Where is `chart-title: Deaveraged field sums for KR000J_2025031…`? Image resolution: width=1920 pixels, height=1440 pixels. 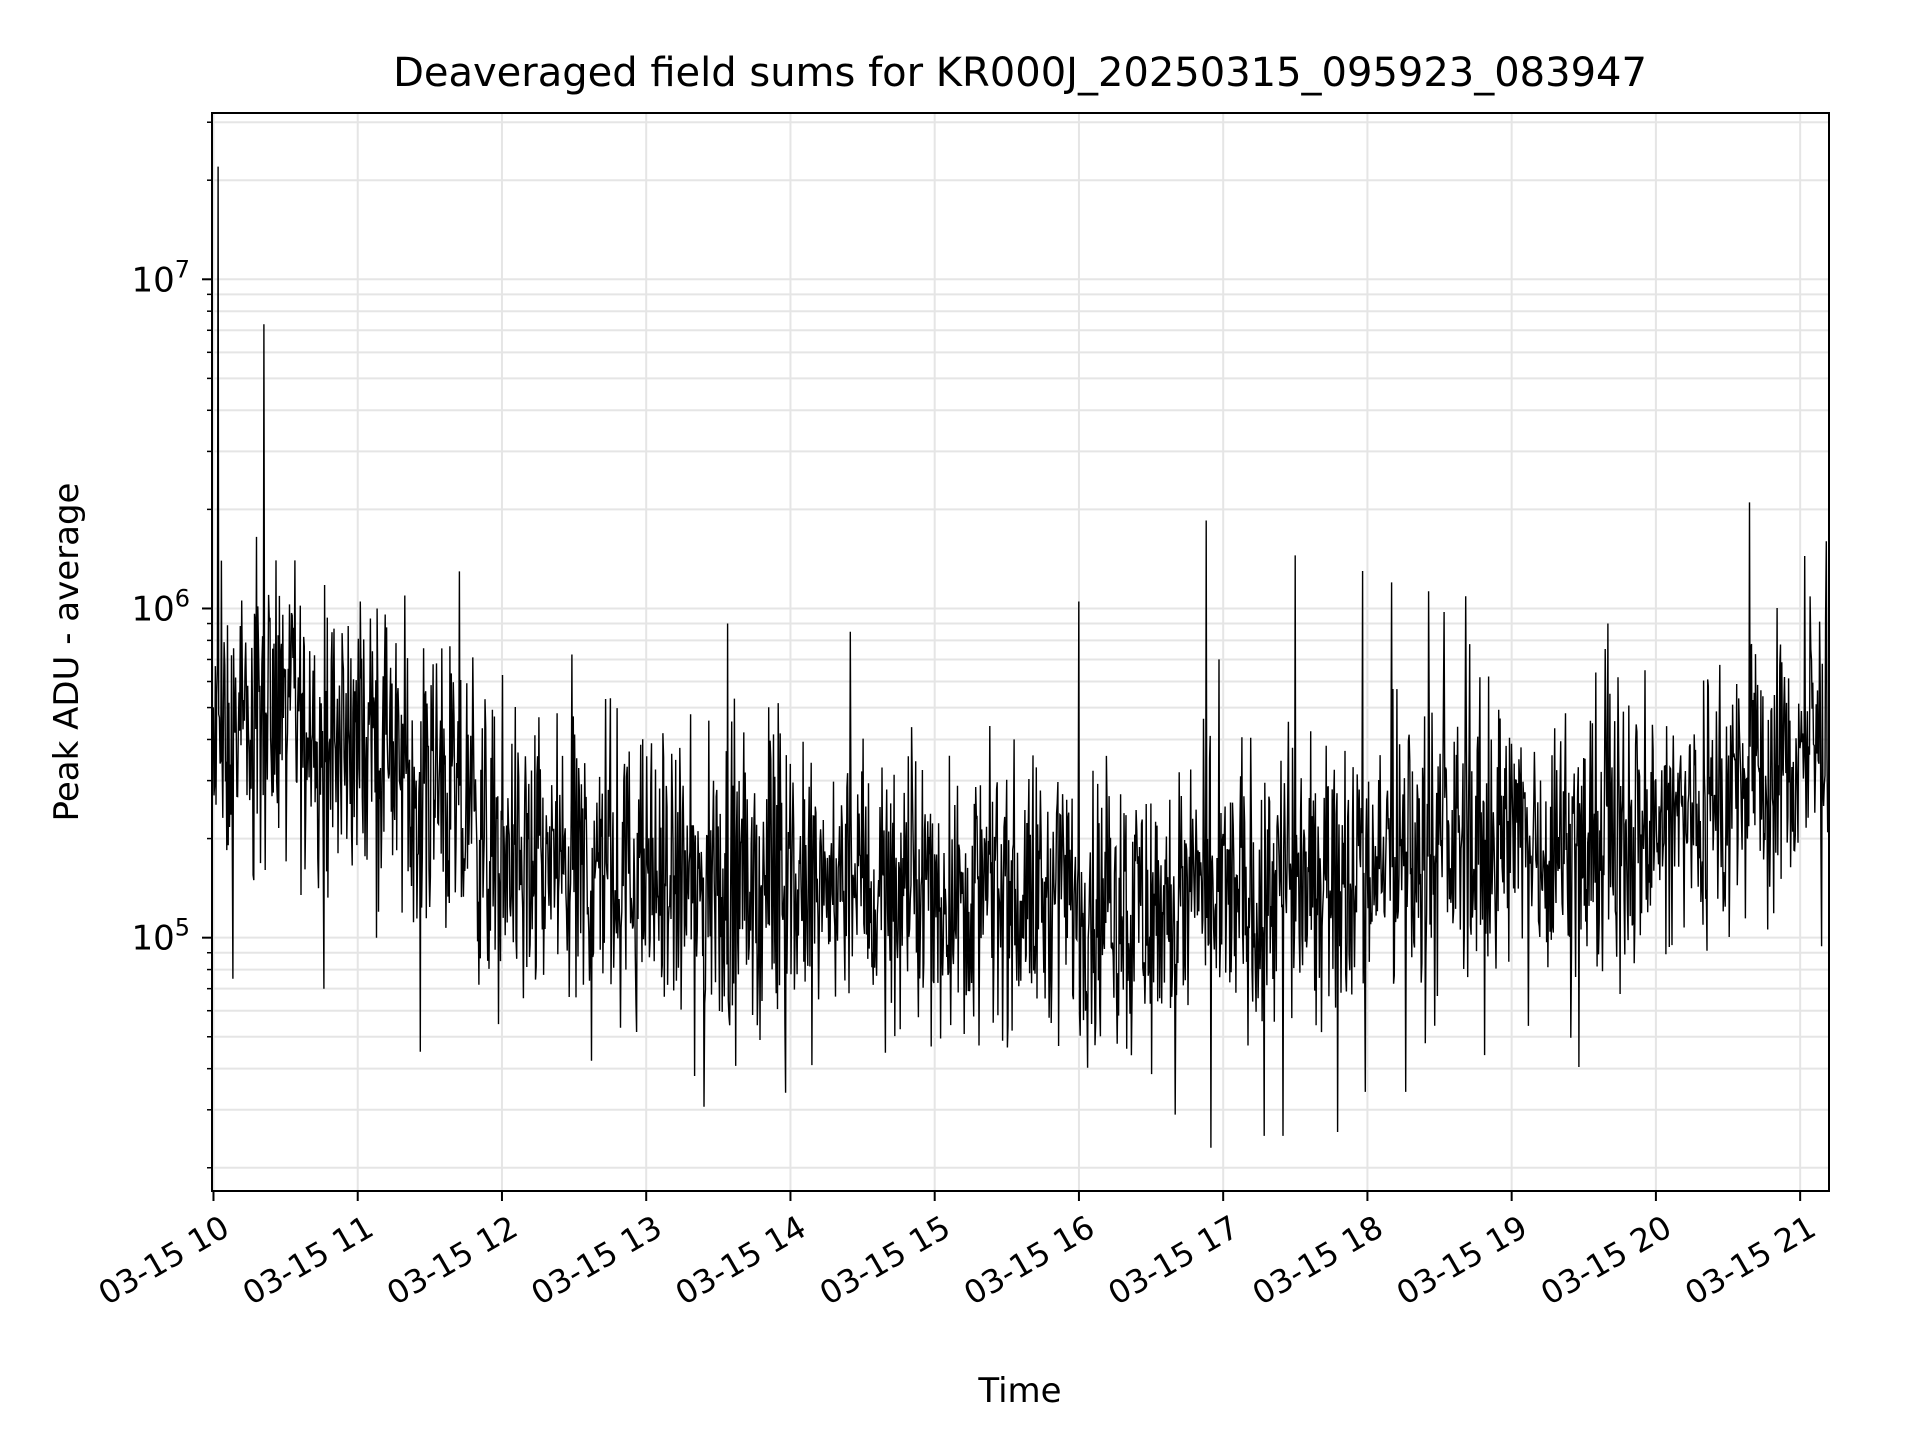
chart-title: Deaveraged field sums for KR000J_2025031… is located at coordinates (1020, 73).